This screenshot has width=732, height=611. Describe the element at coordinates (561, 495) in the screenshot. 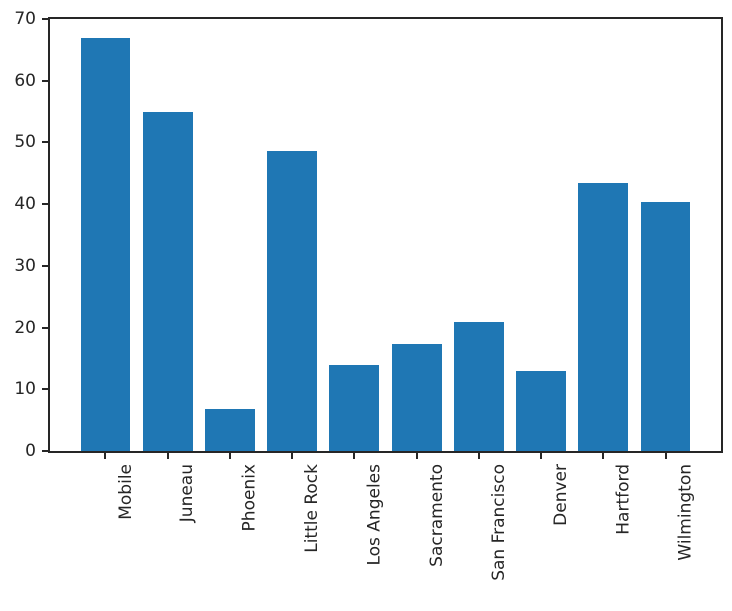

I see `x-tick-label-text: Denver` at that location.